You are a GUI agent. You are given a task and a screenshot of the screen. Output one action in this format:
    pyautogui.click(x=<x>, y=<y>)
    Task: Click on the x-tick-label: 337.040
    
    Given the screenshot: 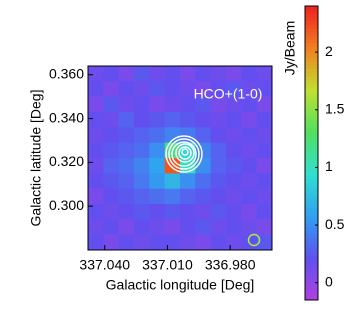 What is the action you would take?
    pyautogui.click(x=104, y=265)
    